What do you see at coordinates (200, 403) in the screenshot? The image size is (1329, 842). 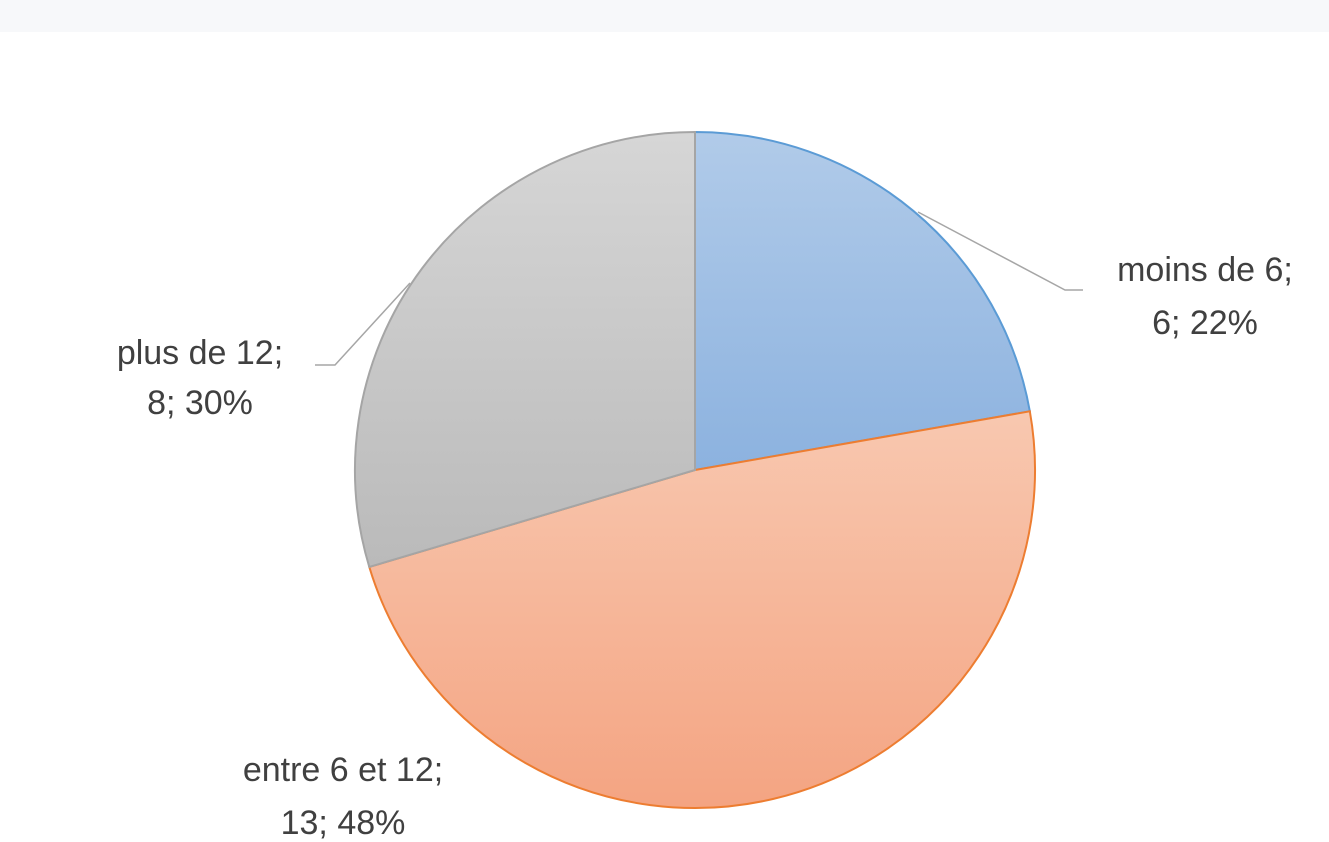 I see `data-label-value: 8; 30%` at bounding box center [200, 403].